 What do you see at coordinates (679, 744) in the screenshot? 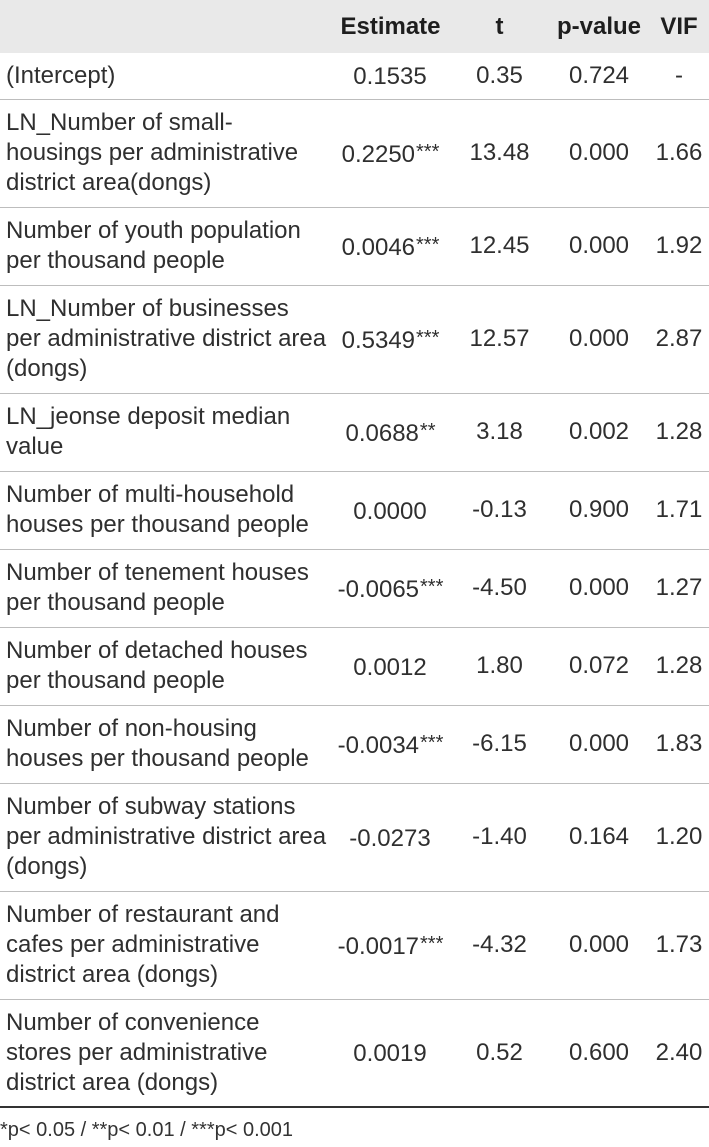
I see `vif-cell: 1.83` at bounding box center [679, 744].